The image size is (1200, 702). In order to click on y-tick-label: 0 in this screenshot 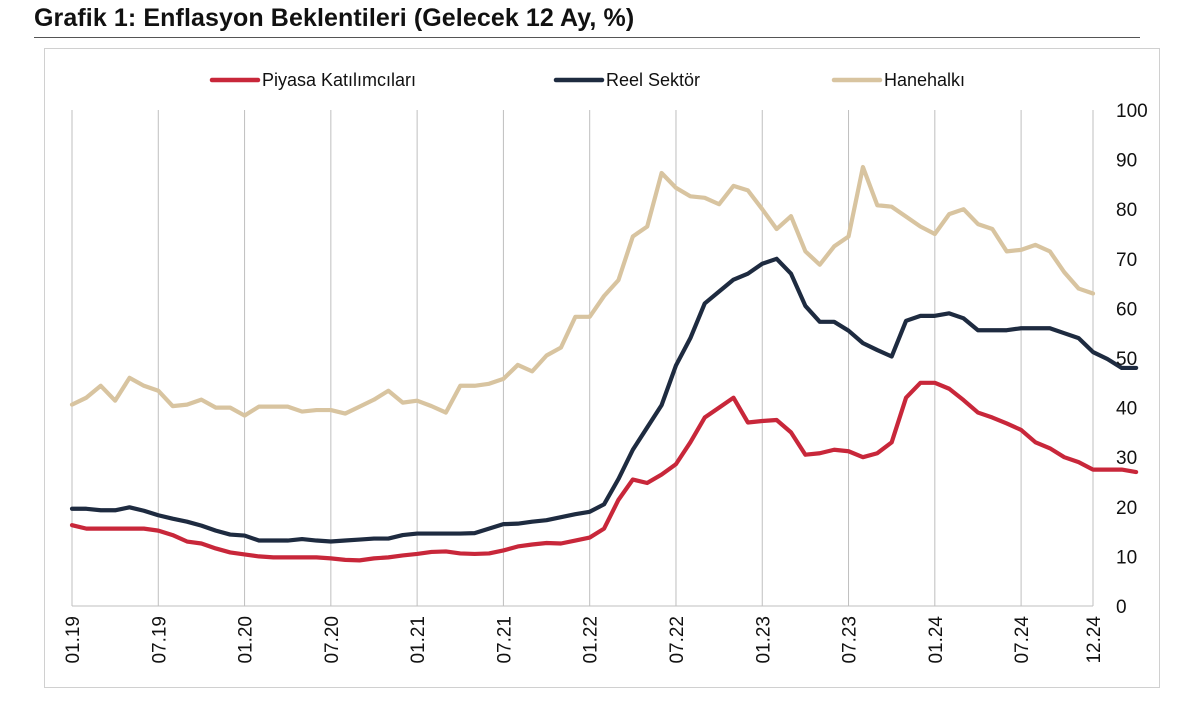, I will do `click(1121, 607)`.